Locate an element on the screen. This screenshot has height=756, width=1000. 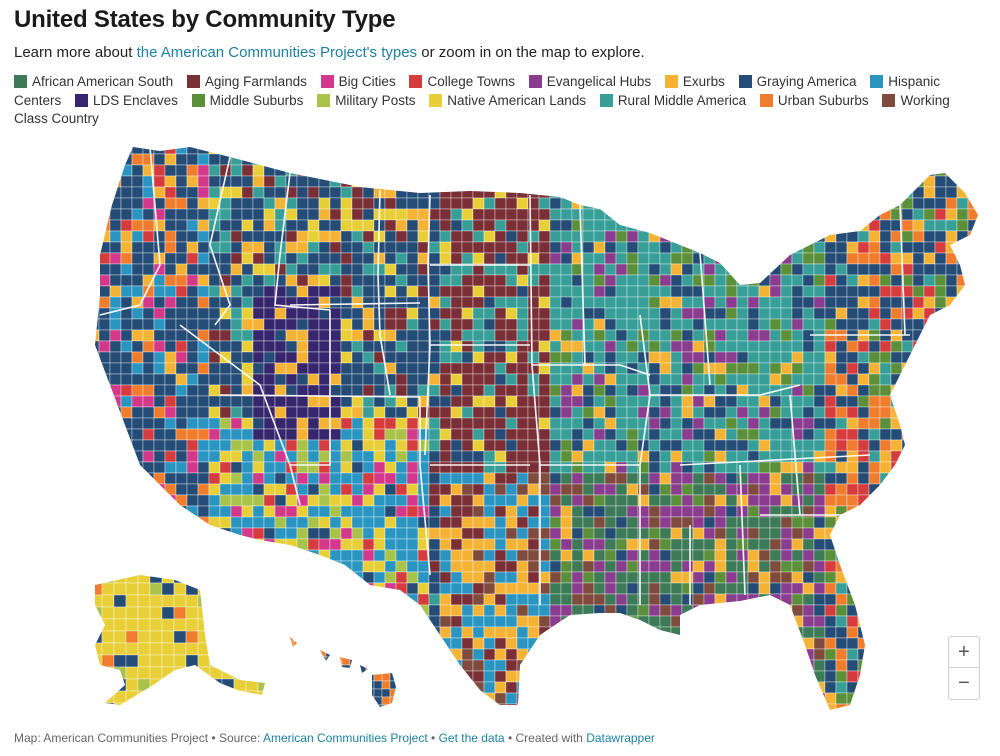
get-data-link: Get the data is located at coordinates (471, 738).